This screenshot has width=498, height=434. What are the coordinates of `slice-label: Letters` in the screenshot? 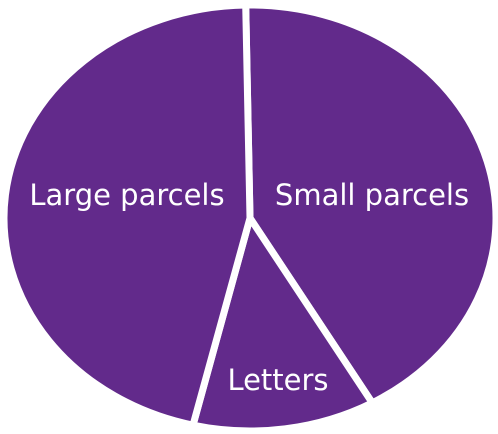 It's located at (277, 380).